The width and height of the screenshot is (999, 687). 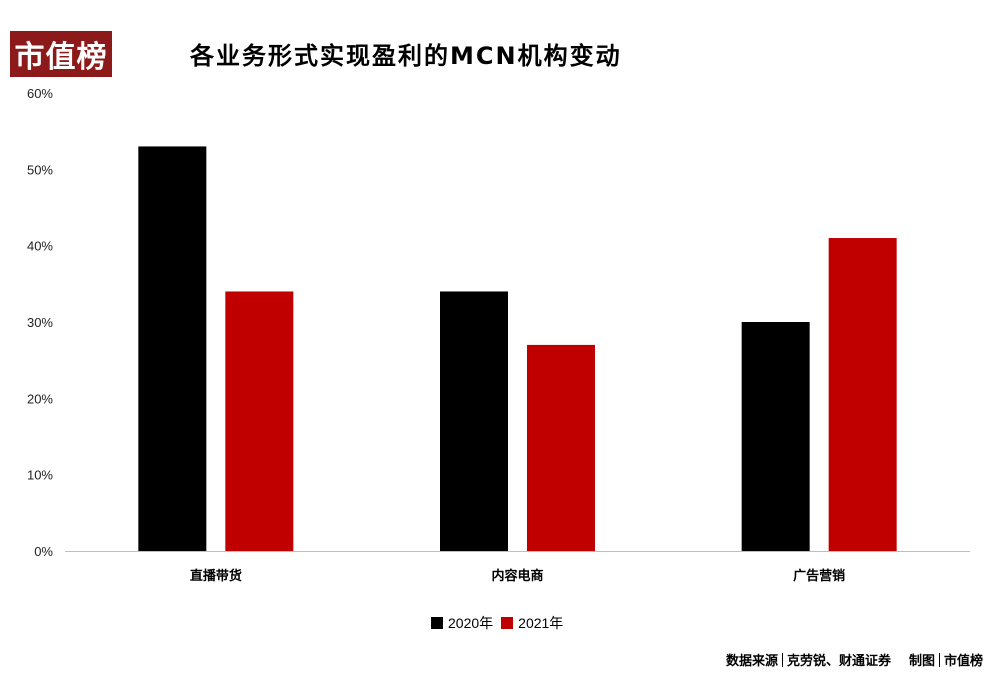 I want to click on bar-内容电商-2020年, so click(x=474, y=421).